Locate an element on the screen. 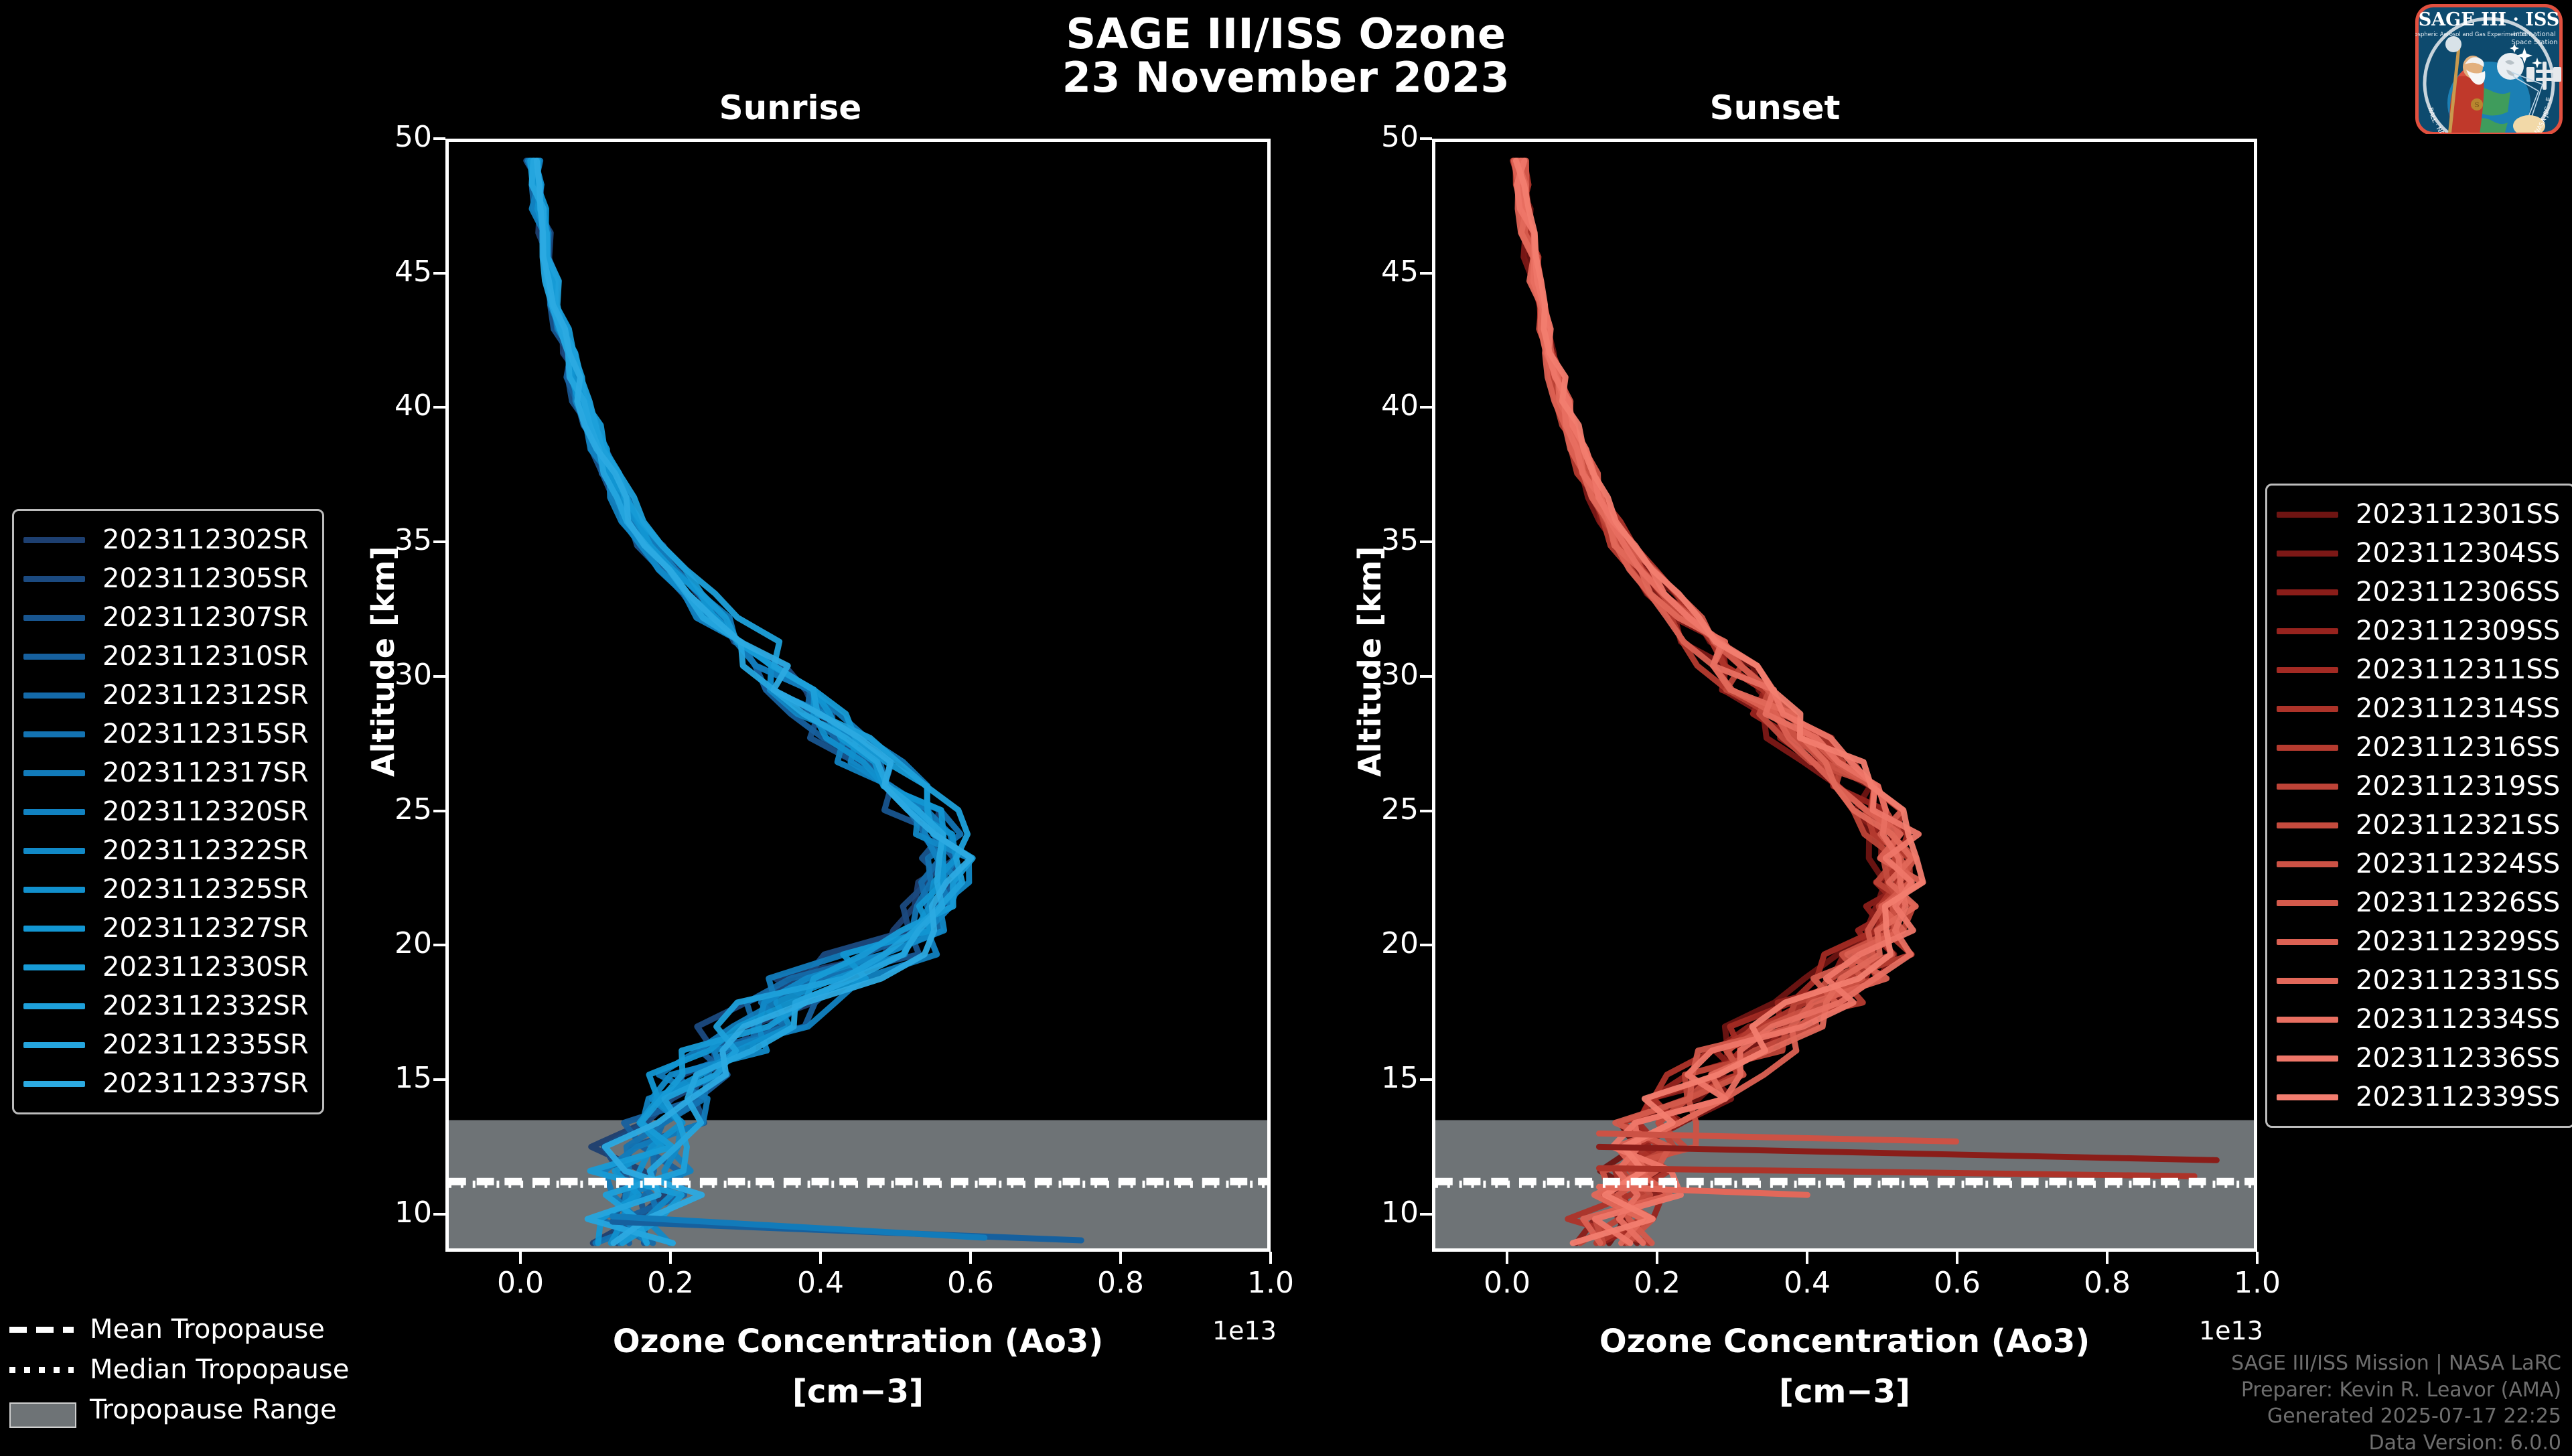 This screenshot has width=2572, height=1456. credit-line-4: Data Version: 6.0.0 is located at coordinates (2464, 1443).